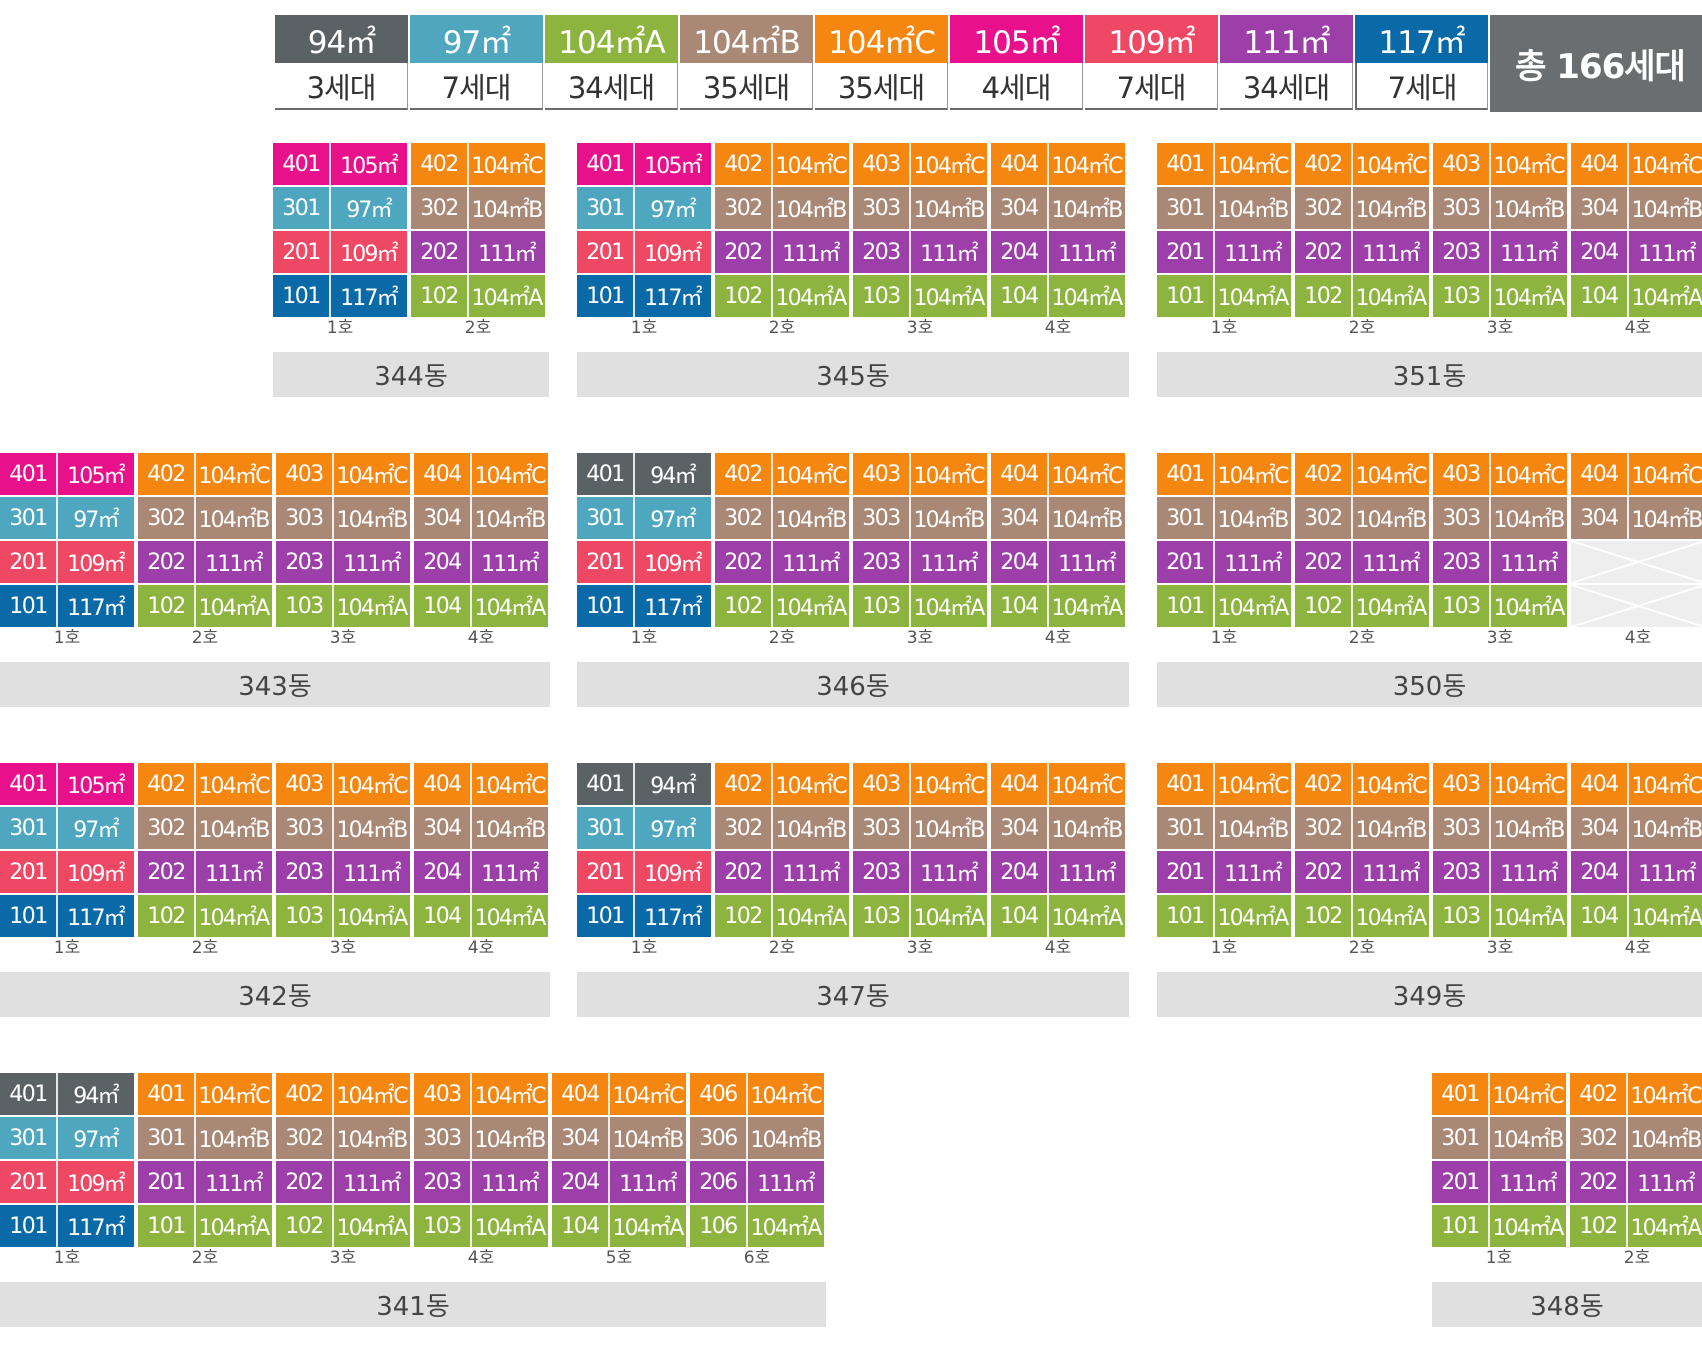 The height and width of the screenshot is (1352, 1702). I want to click on apartment-unit: 302 104㎡B, so click(343, 1138).